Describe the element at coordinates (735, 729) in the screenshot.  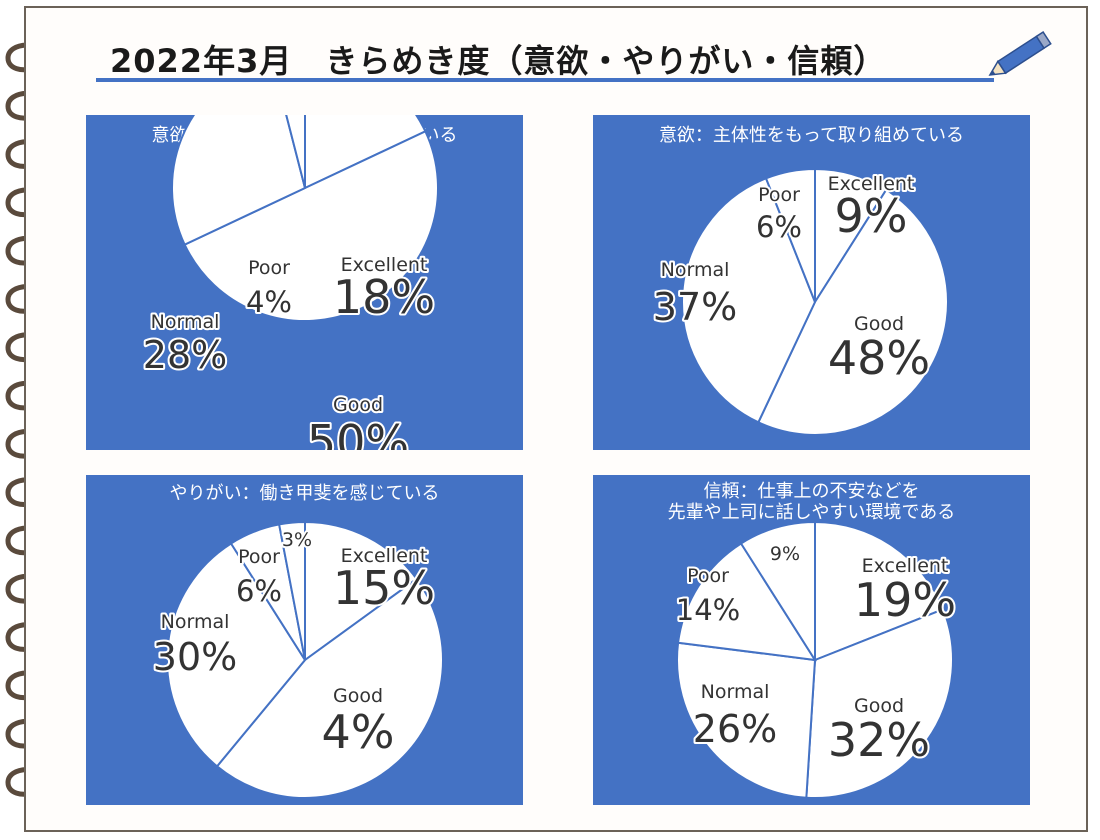
I see `slice-value-label: 26%` at that location.